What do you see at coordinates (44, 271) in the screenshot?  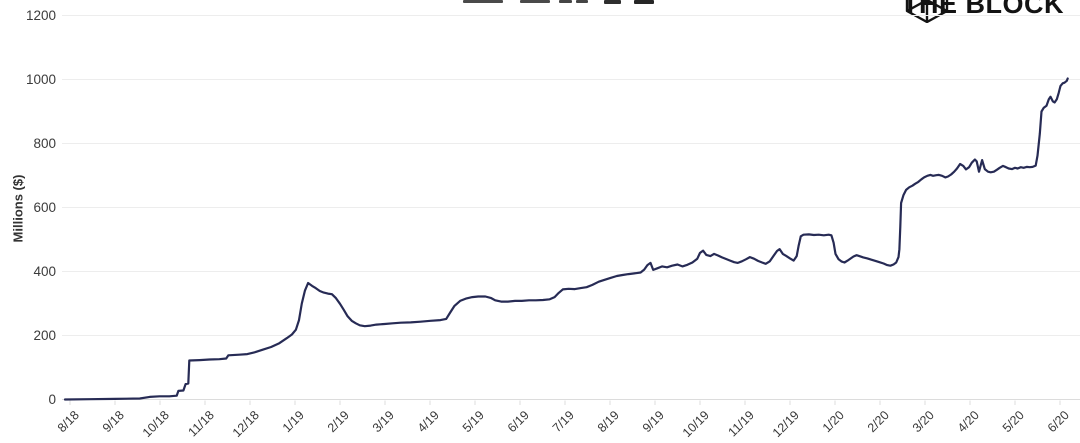 I see `y-tick-label-400: 400` at bounding box center [44, 271].